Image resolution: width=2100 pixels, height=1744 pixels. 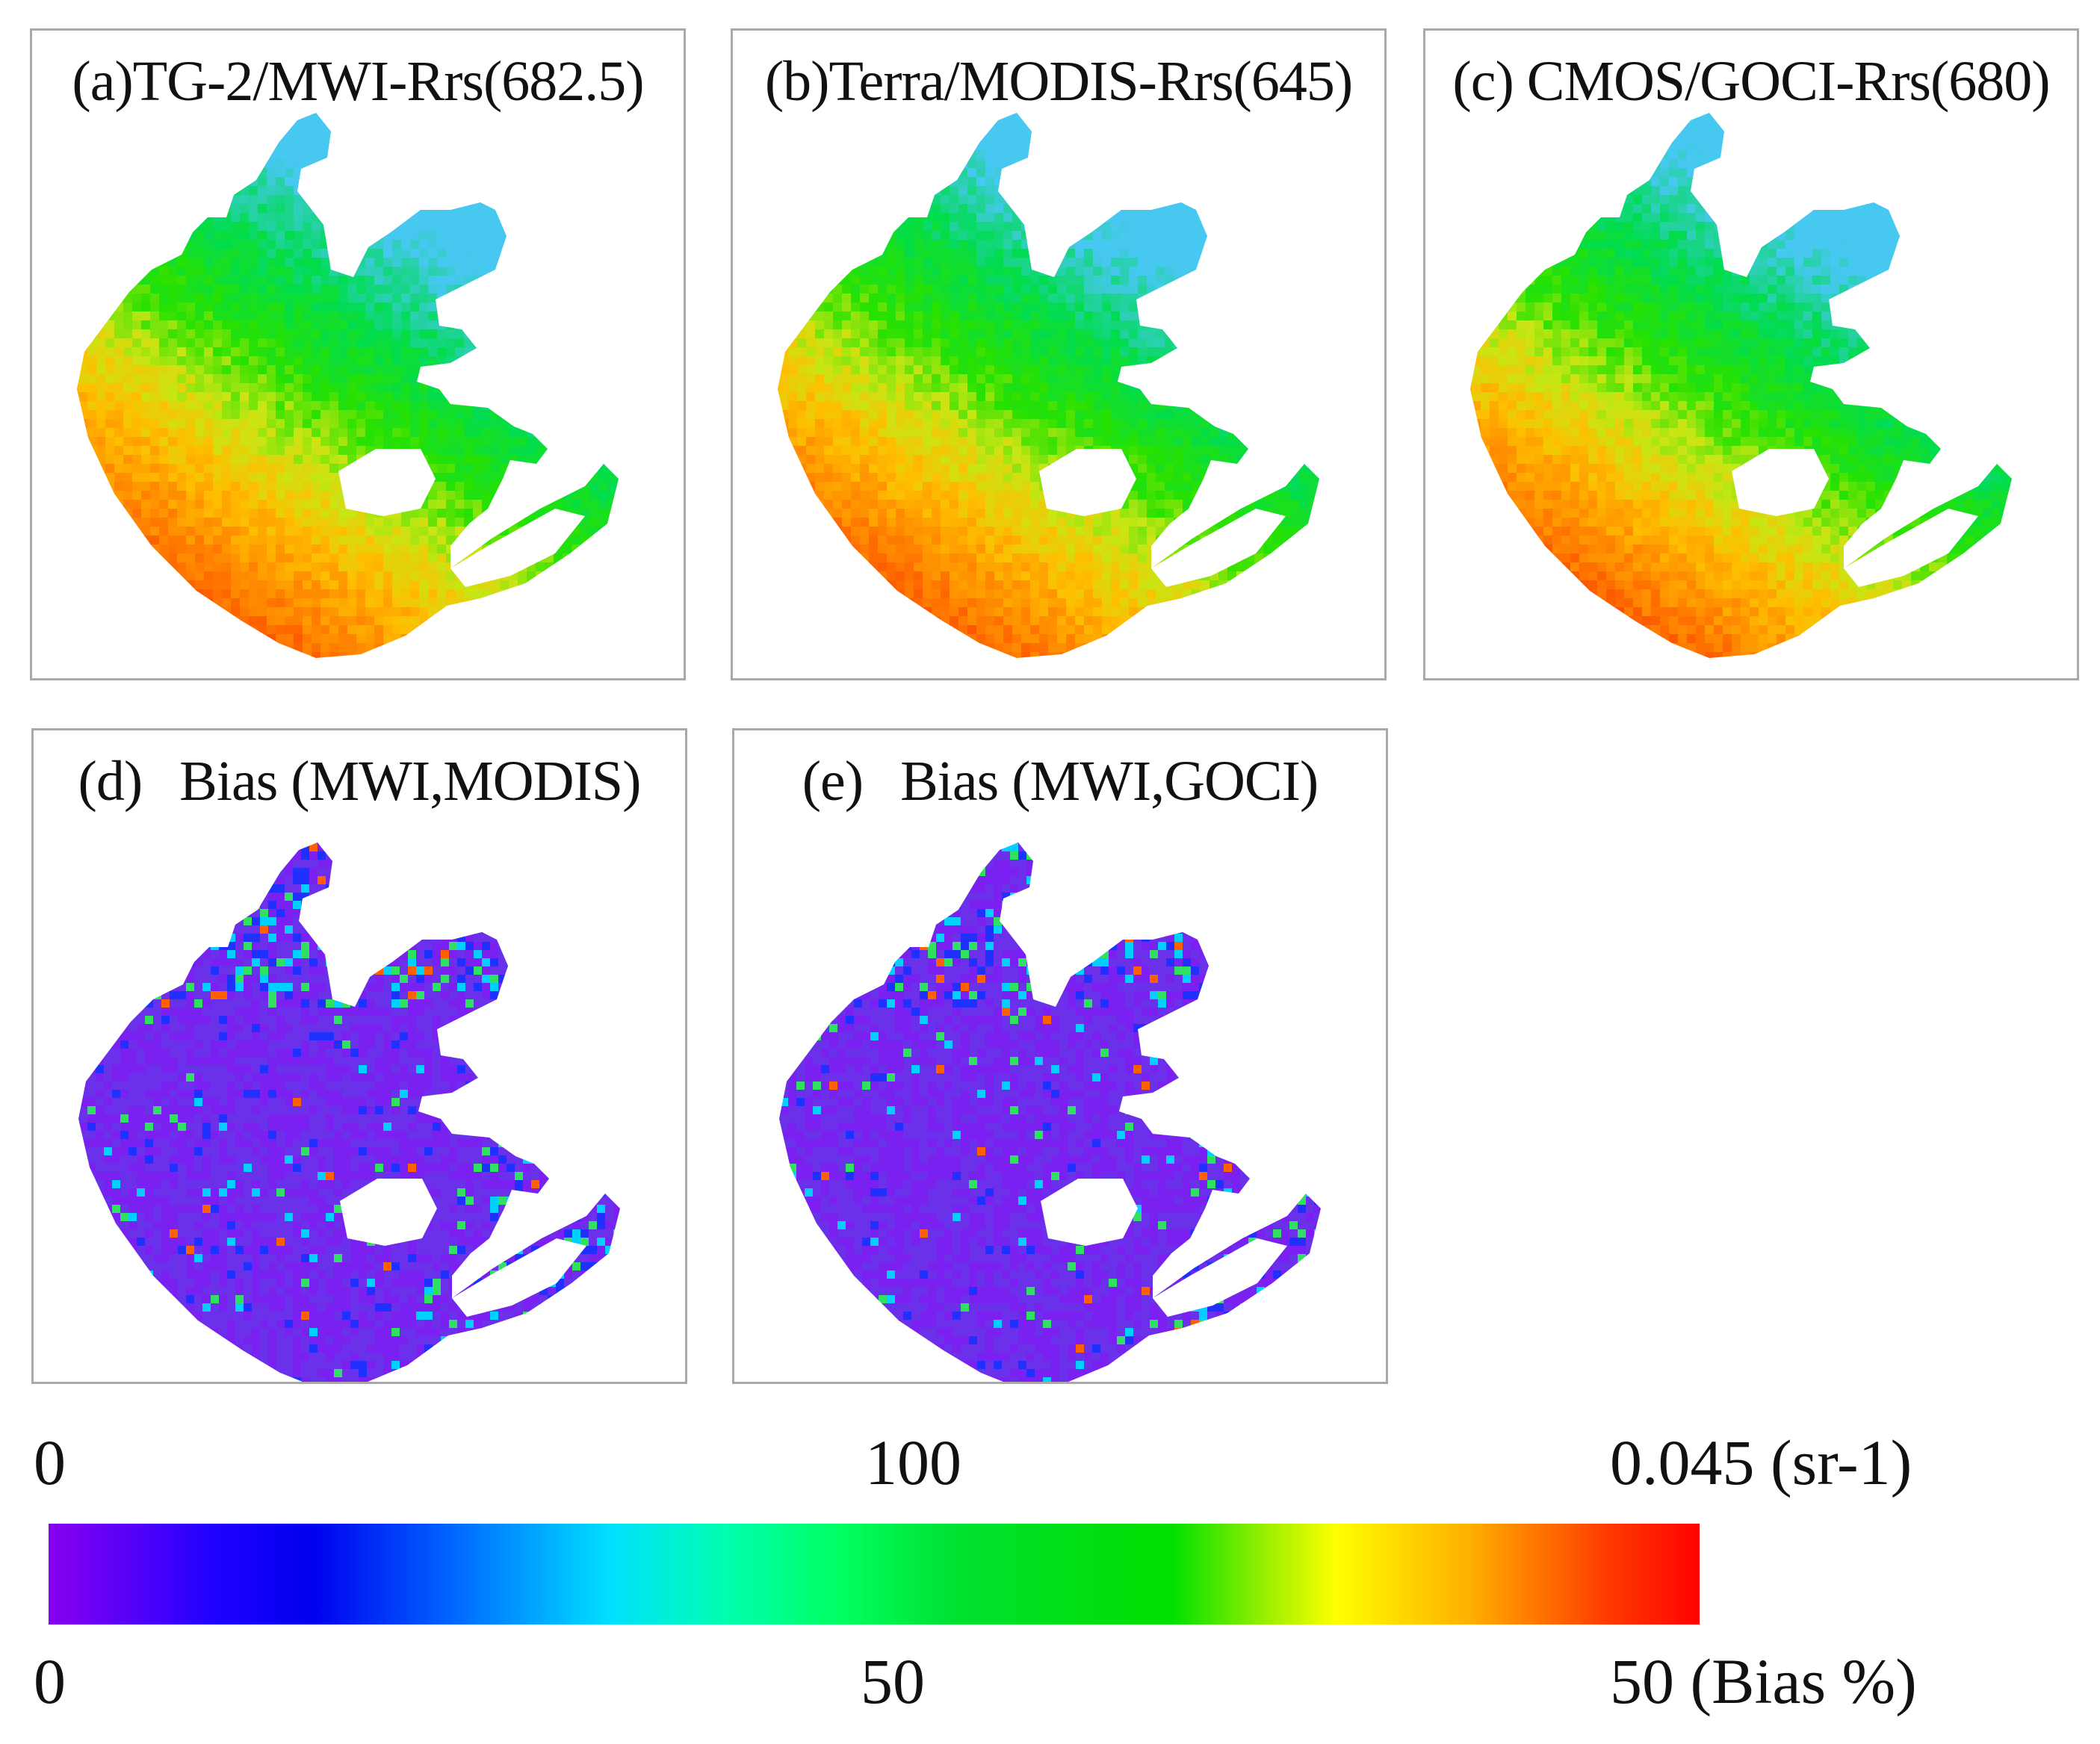 What do you see at coordinates (1091, 81) in the screenshot?
I see `panel-name-b: Terra/MODIS-Rrs(645)` at bounding box center [1091, 81].